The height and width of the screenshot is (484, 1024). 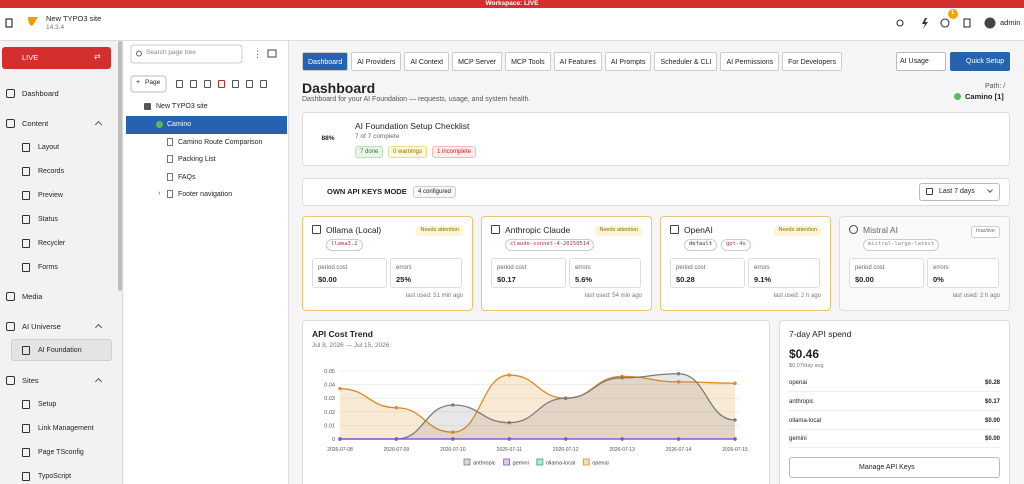 I want to click on spend-title: 7-day API spend, so click(x=820, y=334).